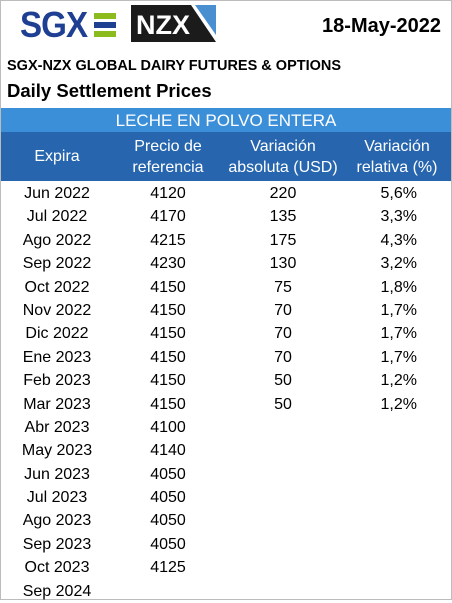  What do you see at coordinates (226, 263) in the screenshot?
I see `table-row: Sep 2022 4230 130 3,2%` at bounding box center [226, 263].